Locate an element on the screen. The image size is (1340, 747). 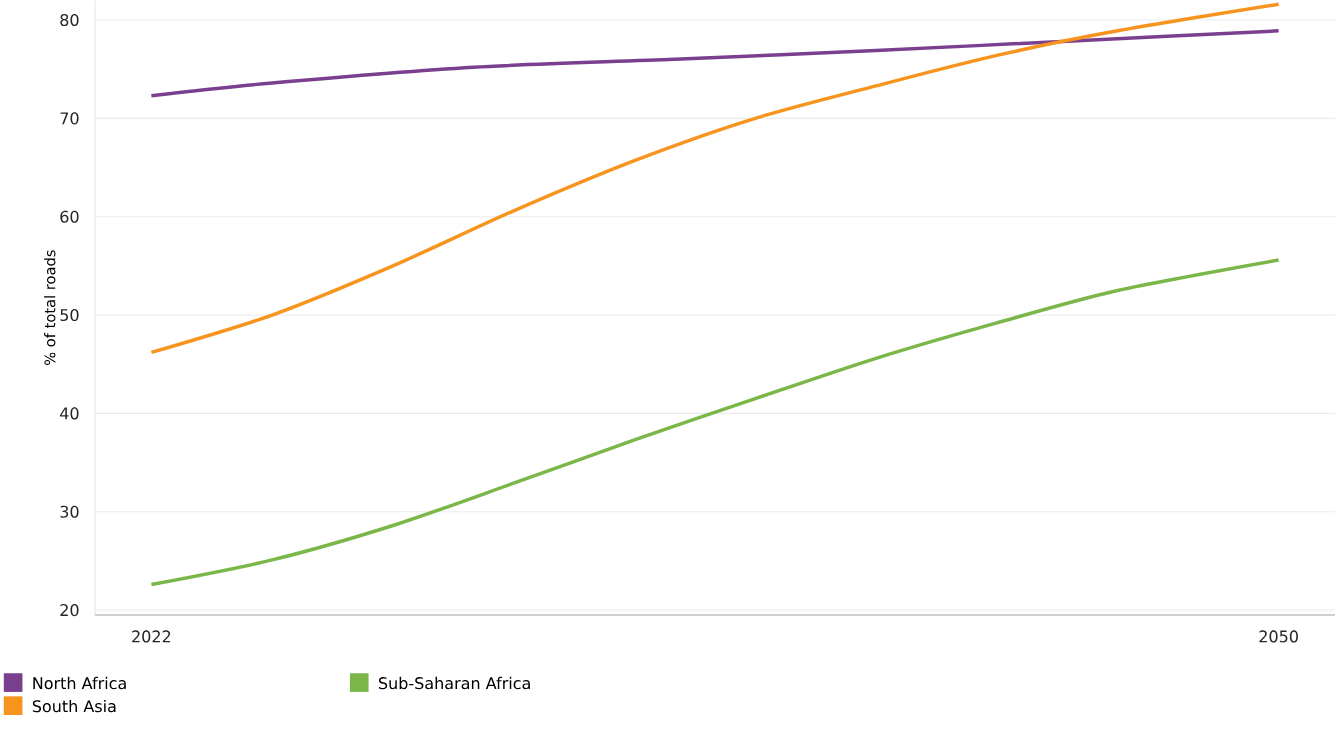
y-tick-label: 50 is located at coordinates (69, 315).